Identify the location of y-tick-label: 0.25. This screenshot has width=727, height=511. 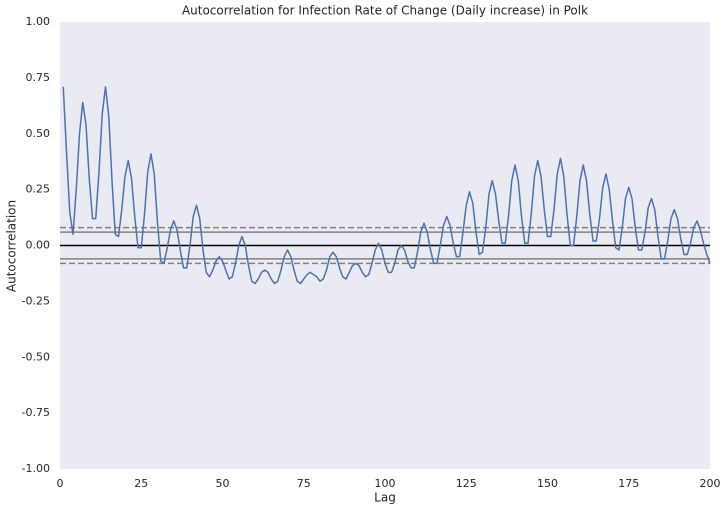
(38, 189).